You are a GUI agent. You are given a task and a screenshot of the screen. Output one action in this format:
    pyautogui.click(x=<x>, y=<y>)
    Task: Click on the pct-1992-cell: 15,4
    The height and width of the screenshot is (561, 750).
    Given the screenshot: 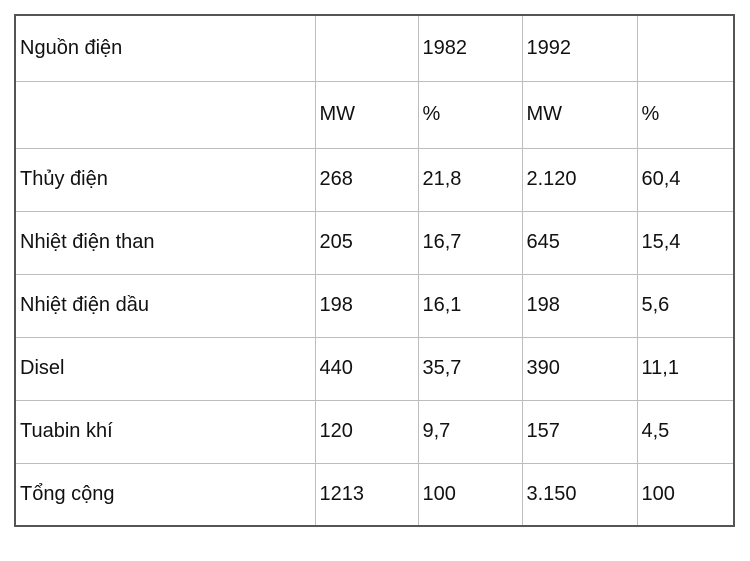 What is the action you would take?
    pyautogui.click(x=685, y=242)
    